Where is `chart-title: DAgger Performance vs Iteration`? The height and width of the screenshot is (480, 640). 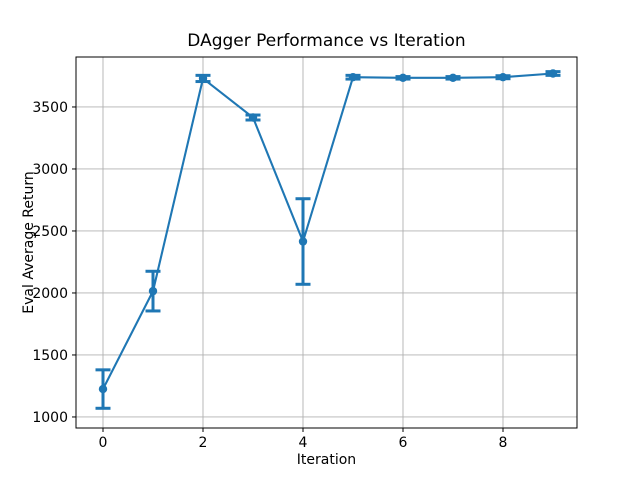 chart-title: DAgger Performance vs Iteration is located at coordinates (326, 41).